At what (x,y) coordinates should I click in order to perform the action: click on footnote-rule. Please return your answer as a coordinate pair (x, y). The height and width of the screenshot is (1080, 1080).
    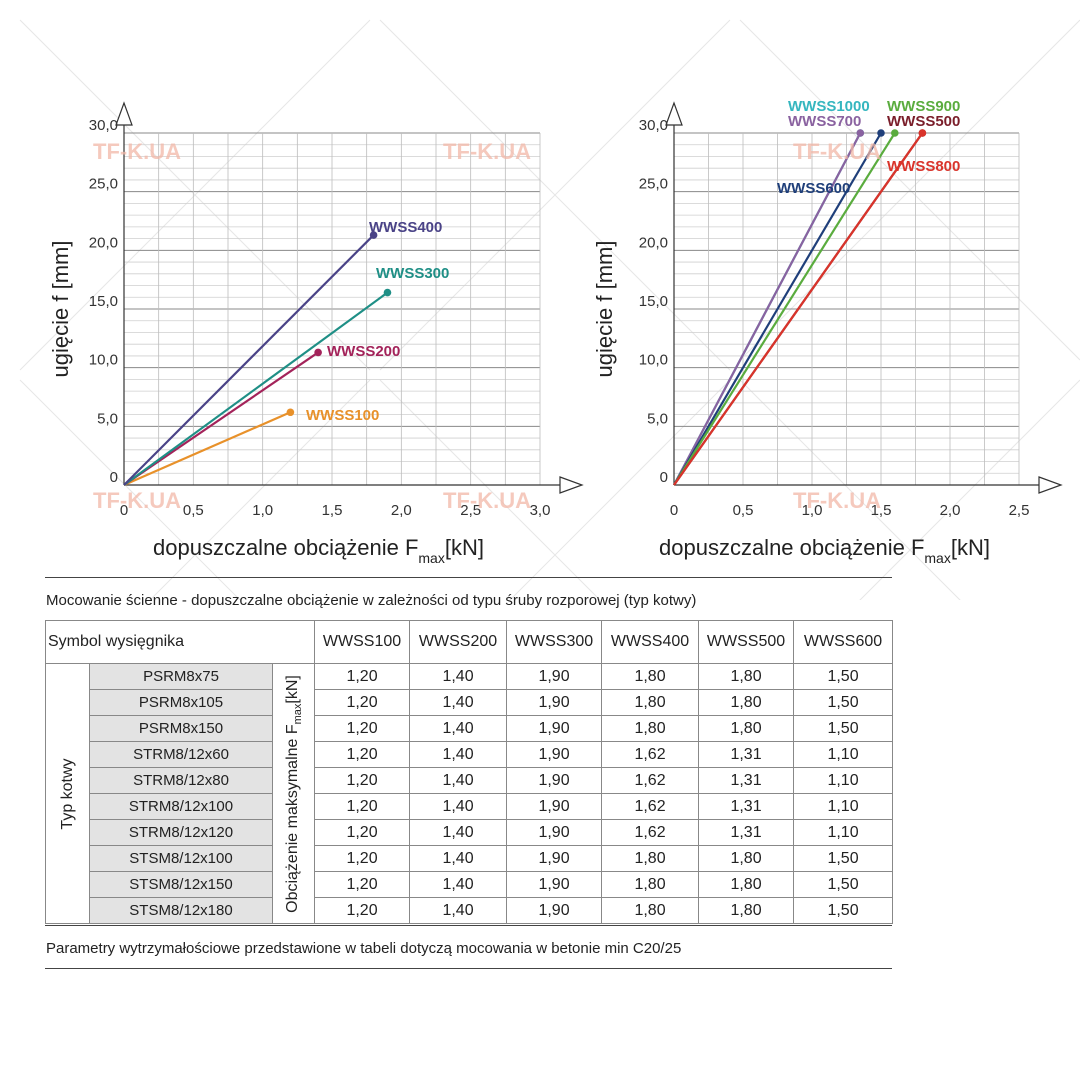
    Looking at the image, I should click on (468, 968).